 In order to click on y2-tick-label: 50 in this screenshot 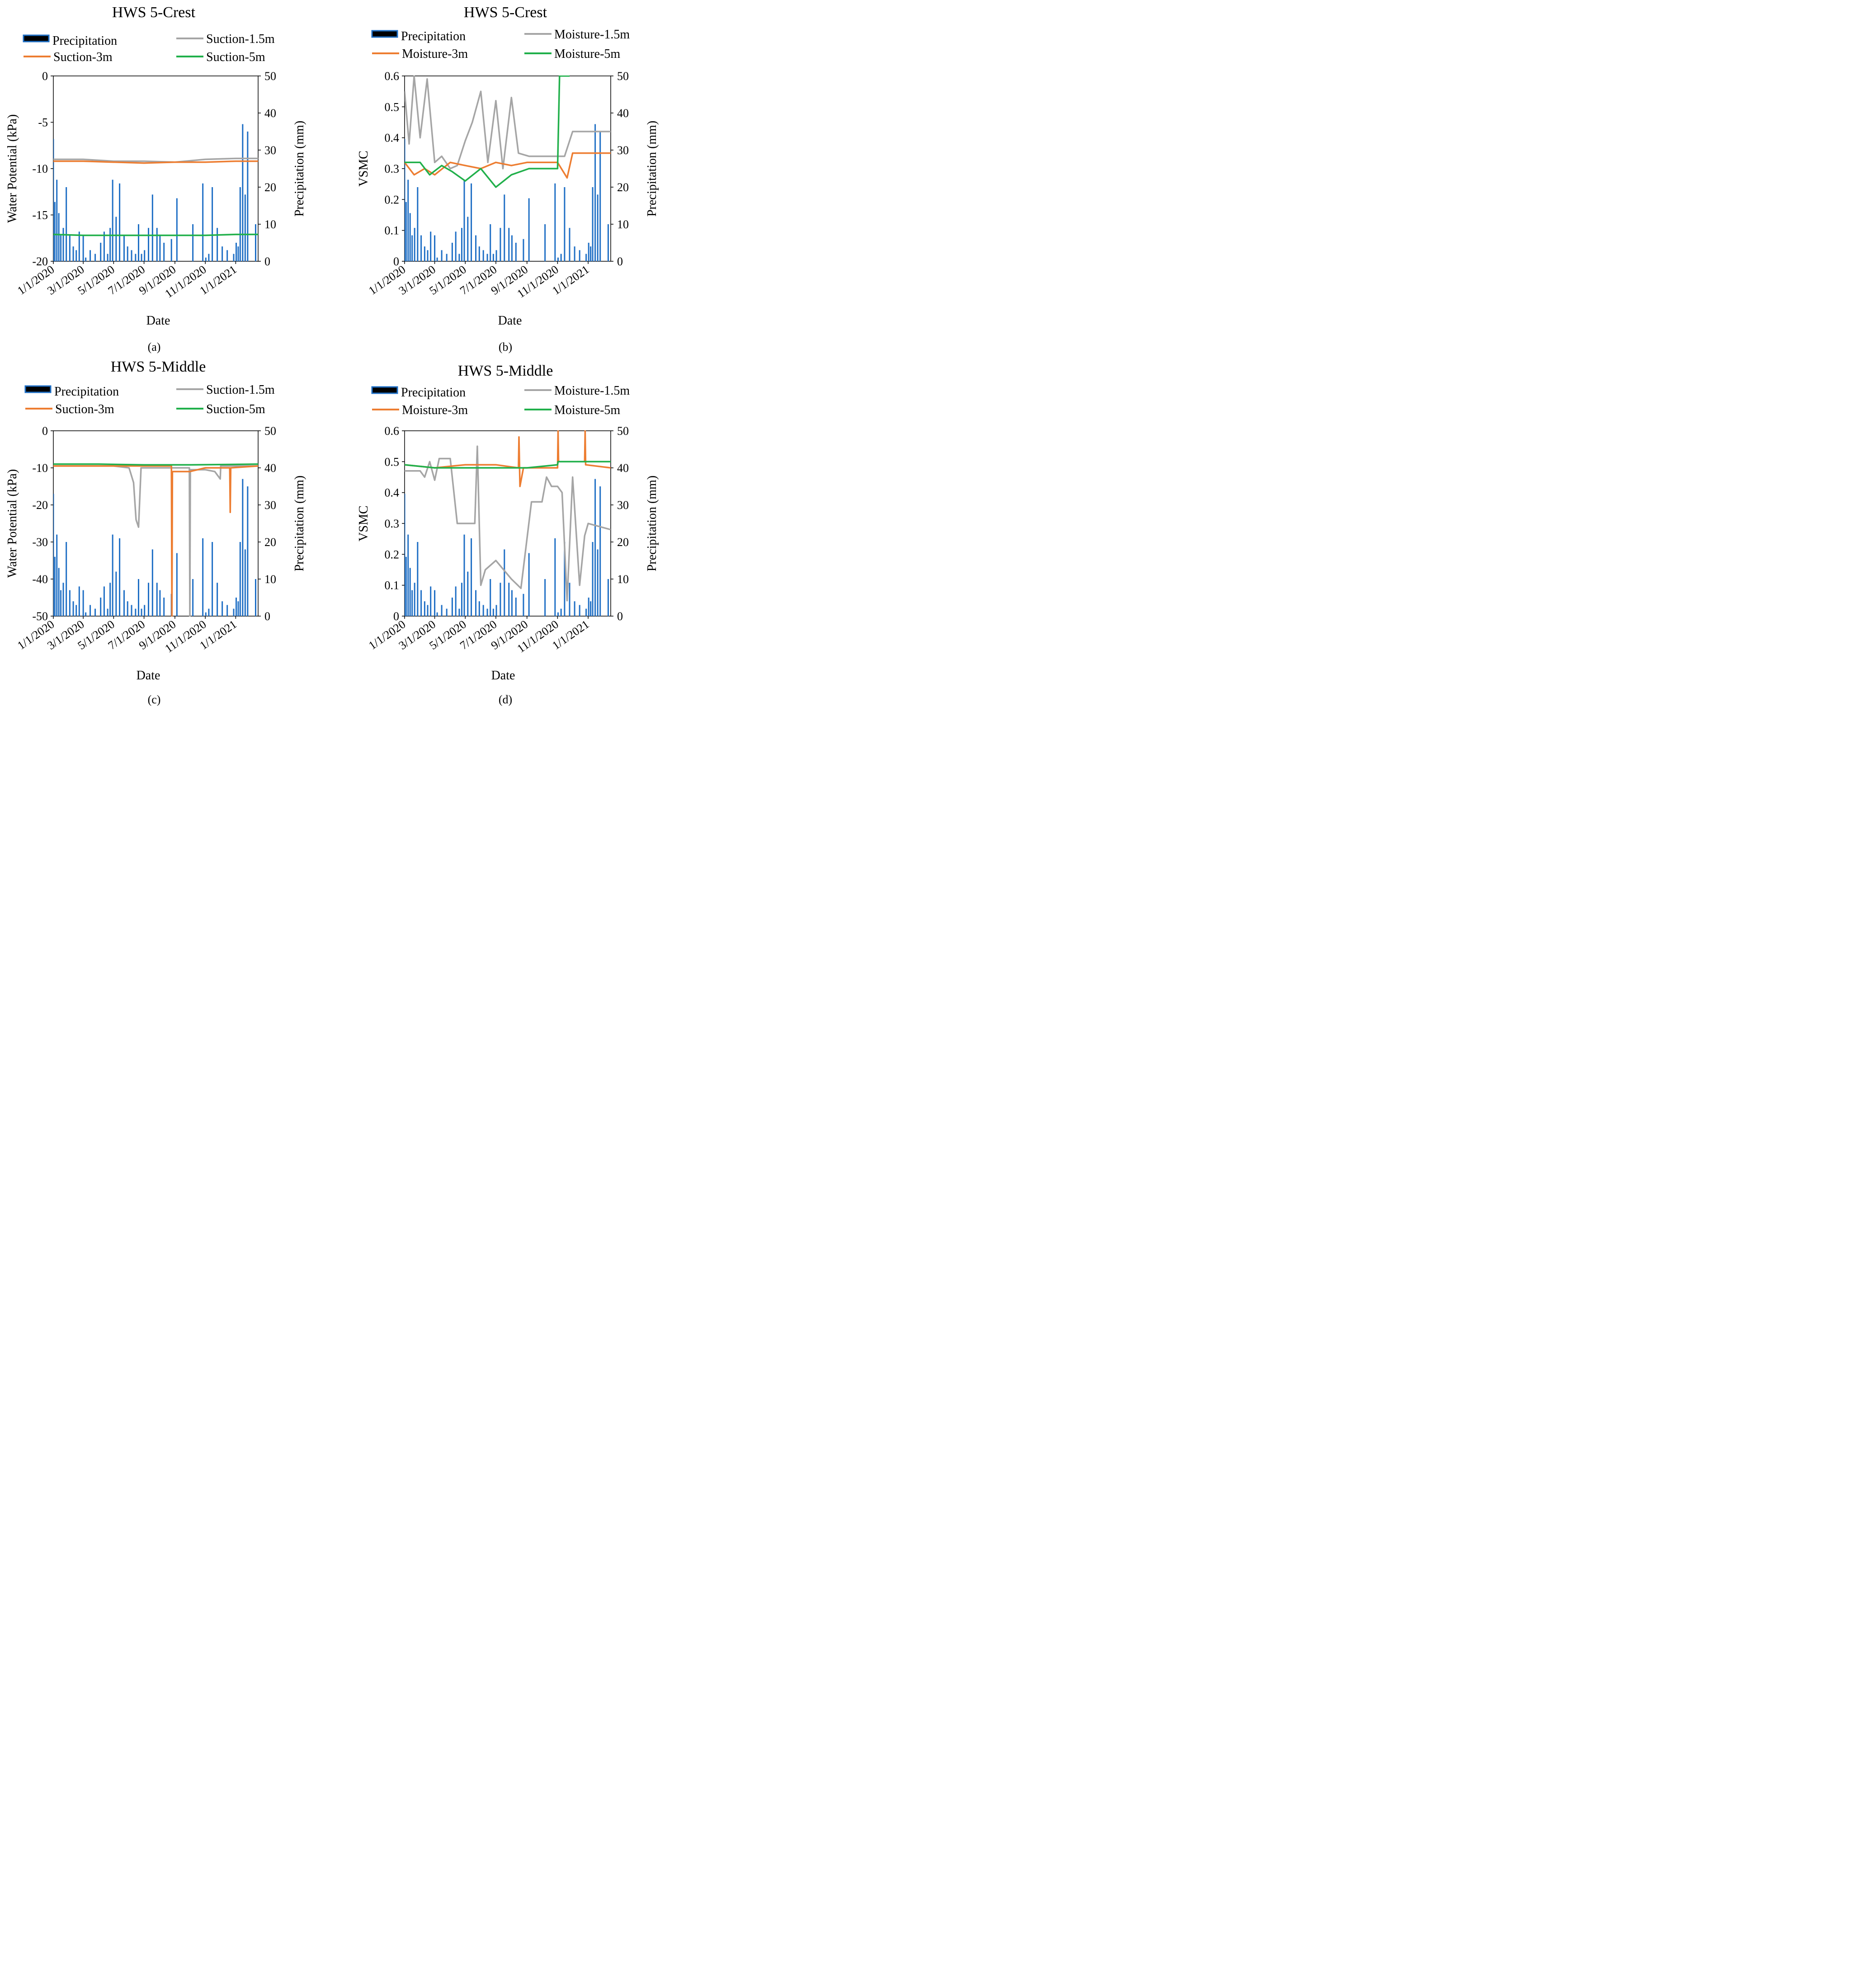, I will do `click(270, 431)`.